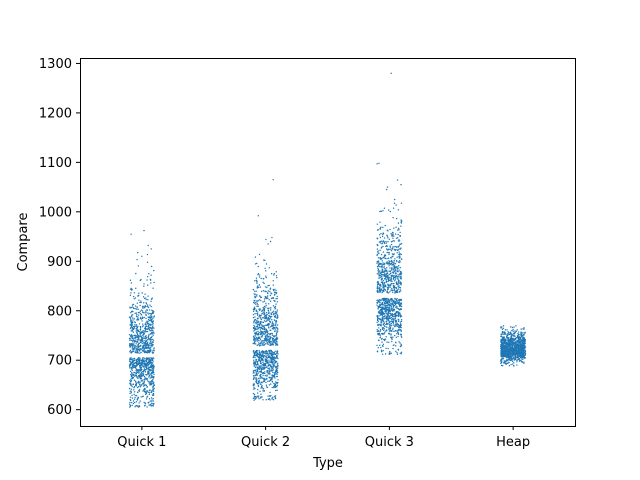 This screenshot has width=640, height=480. What do you see at coordinates (386, 189) in the screenshot?
I see `outlier-point` at bounding box center [386, 189].